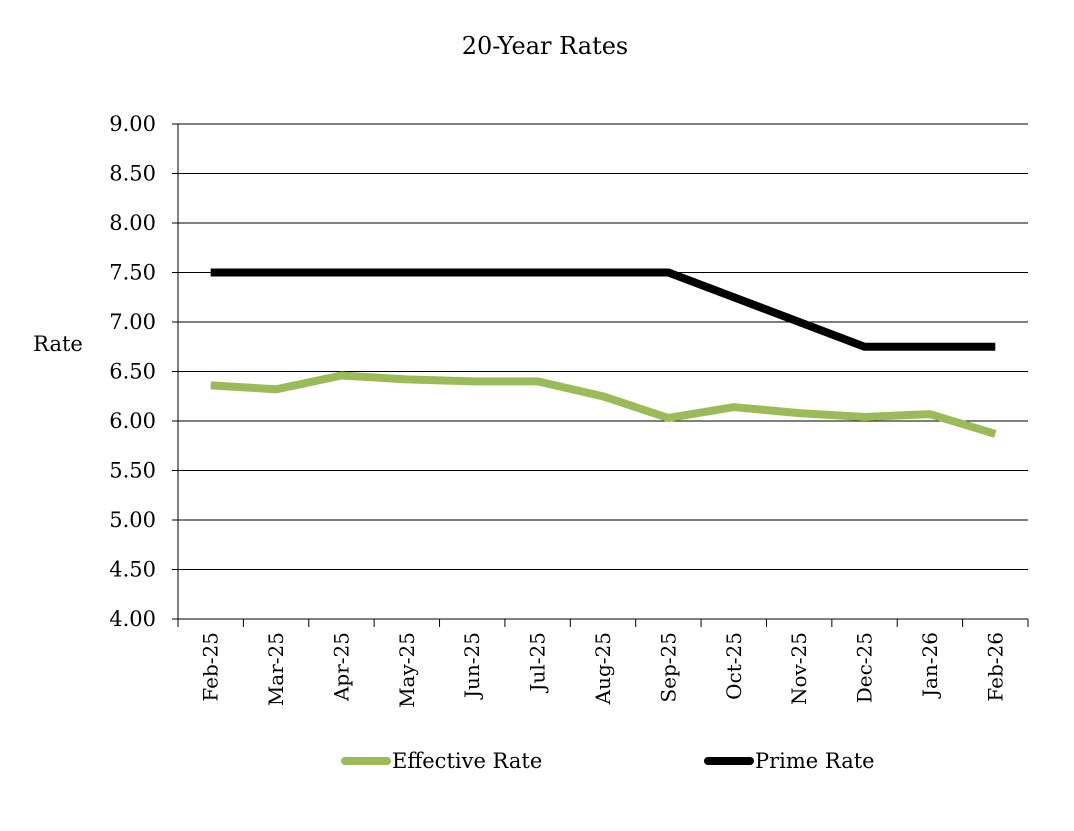 The width and height of the screenshot is (1074, 831). I want to click on x-tick-label: Nov-25, so click(799, 668).